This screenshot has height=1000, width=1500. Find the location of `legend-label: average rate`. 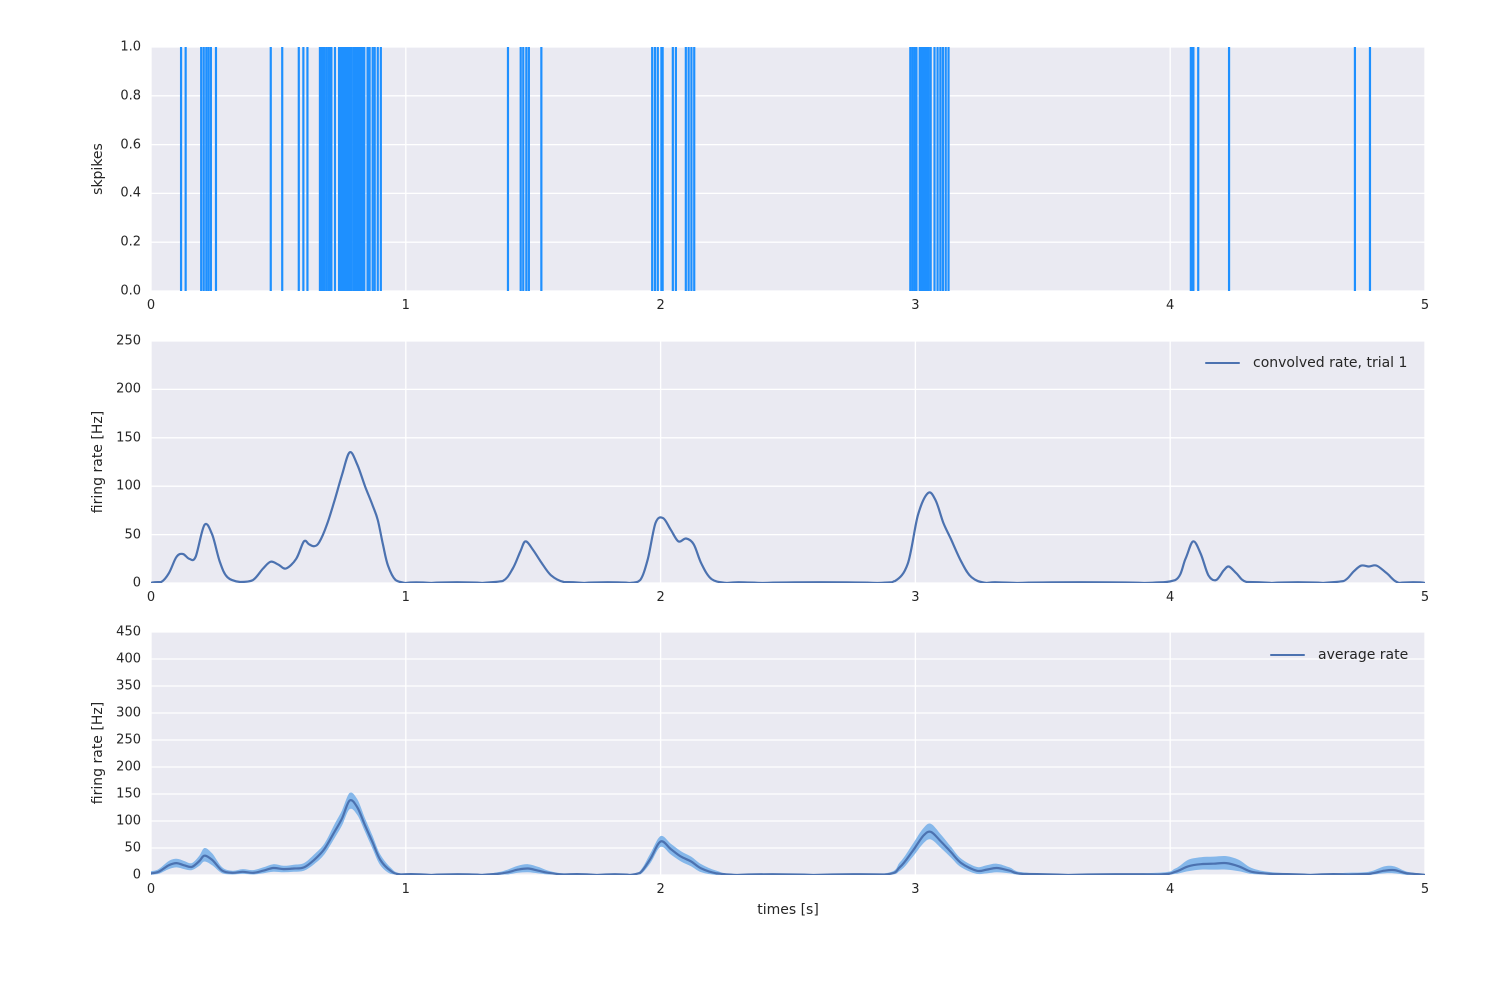

legend-label: average rate is located at coordinates (1363, 655).